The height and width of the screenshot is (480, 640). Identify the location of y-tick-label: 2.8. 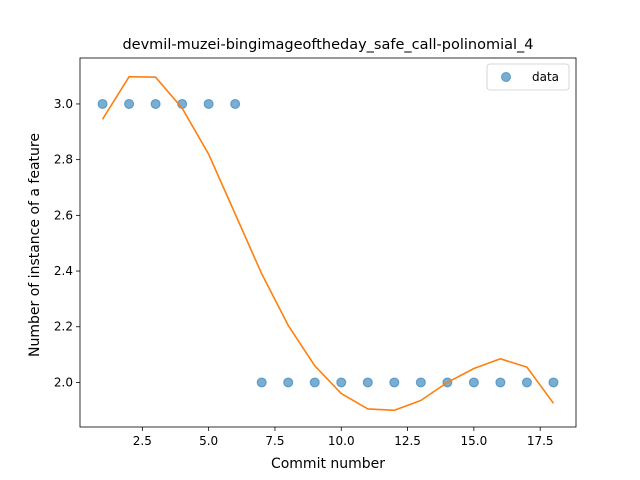
(63, 160).